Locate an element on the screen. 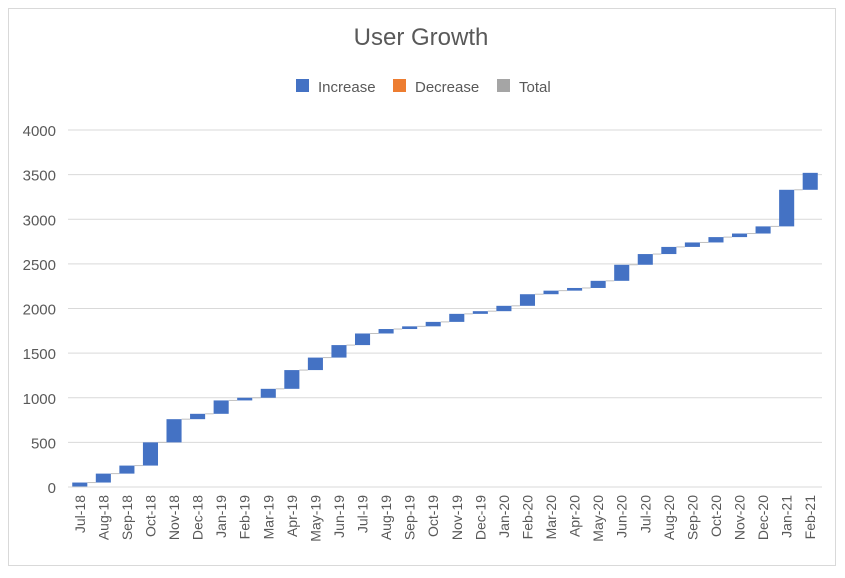 This screenshot has width=845, height=578. y-axis: 0 500 1000 1500 2000 2500 3000 3500 4000 is located at coordinates (39, 310).